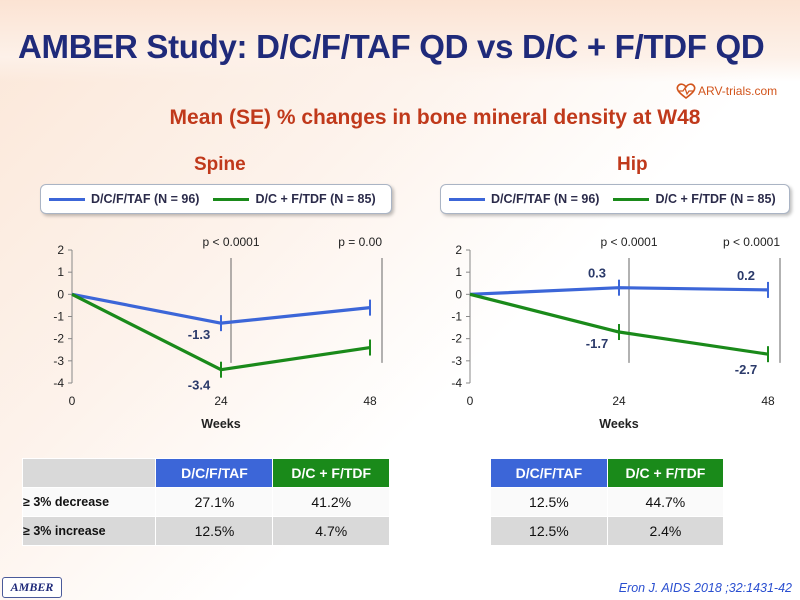 This screenshot has height=600, width=800. I want to click on table-cell: 4.7%, so click(331, 531).